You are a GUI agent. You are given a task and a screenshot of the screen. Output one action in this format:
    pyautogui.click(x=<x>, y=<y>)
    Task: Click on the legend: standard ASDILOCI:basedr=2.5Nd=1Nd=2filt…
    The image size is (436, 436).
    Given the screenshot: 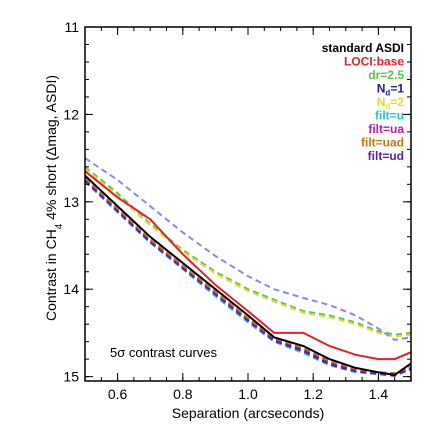 What is the action you would take?
    pyautogui.click(x=363, y=102)
    